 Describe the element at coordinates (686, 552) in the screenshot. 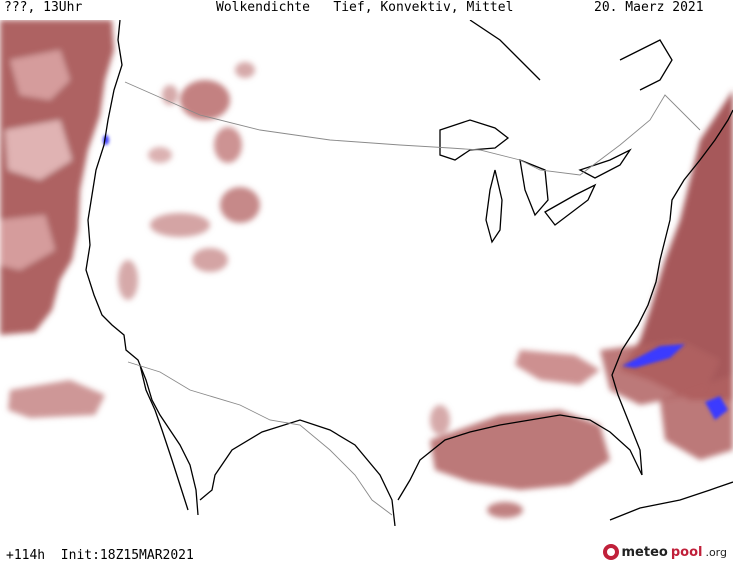

I see `logo-text-pool: pool` at that location.